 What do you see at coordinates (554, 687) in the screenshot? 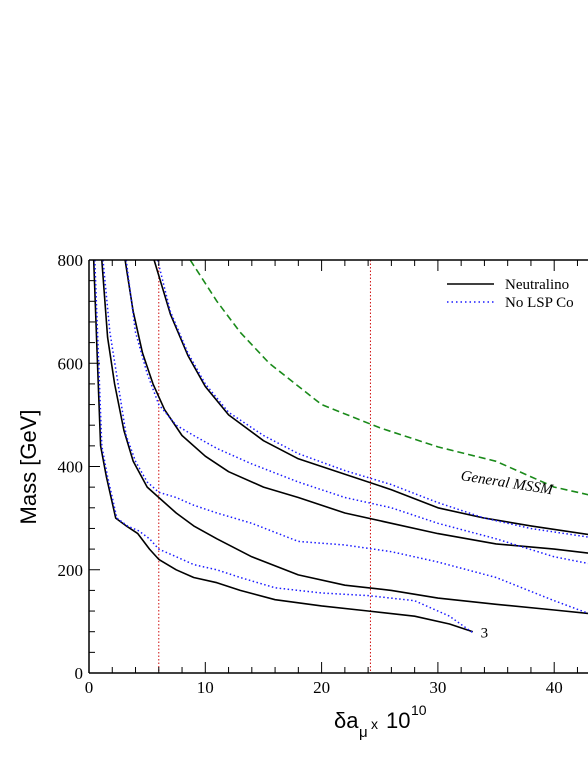
I see `x-tick-label: 40` at bounding box center [554, 687].